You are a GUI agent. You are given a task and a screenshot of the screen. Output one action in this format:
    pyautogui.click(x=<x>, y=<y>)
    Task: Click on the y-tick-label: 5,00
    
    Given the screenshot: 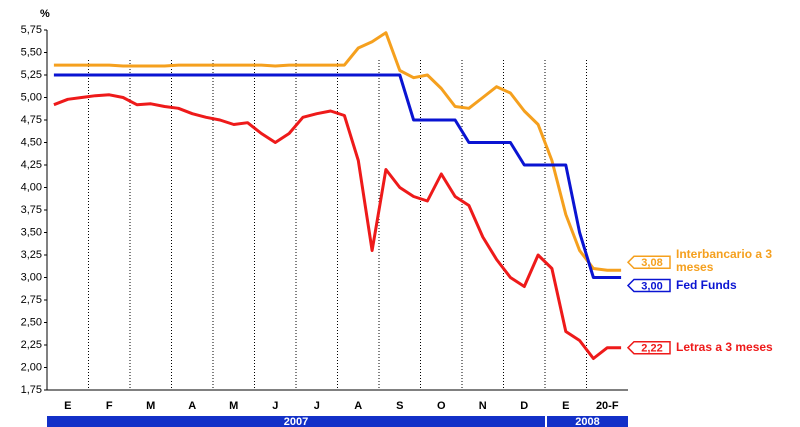 What is the action you would take?
    pyautogui.click(x=31, y=97)
    